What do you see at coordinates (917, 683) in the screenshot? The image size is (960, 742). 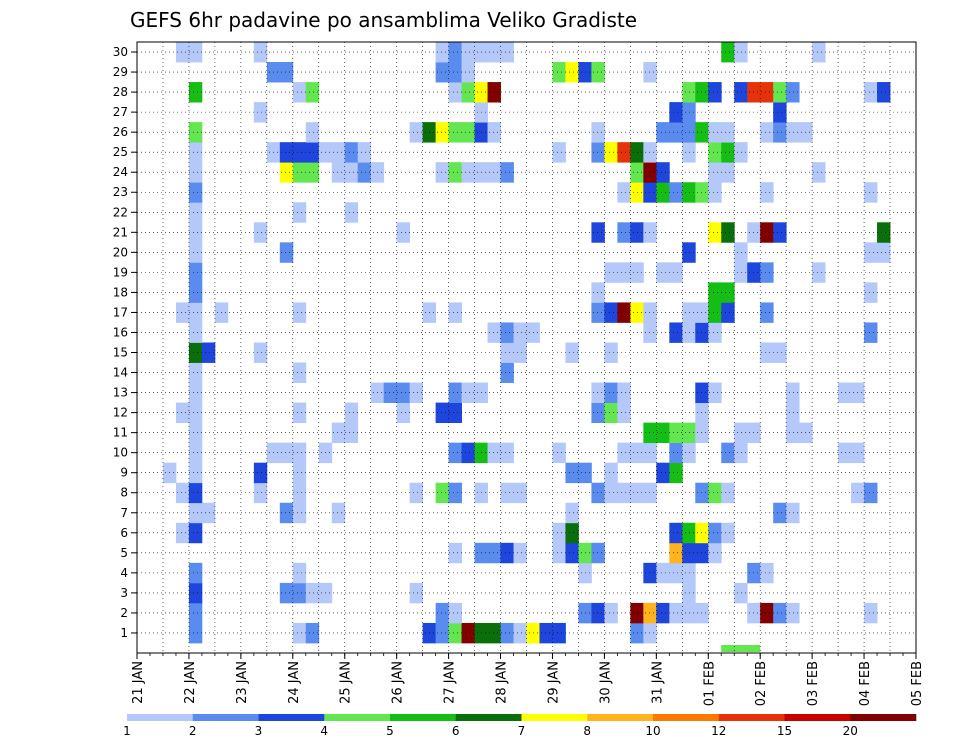 I see `x-tick-label: 05 FEB` at bounding box center [917, 683].